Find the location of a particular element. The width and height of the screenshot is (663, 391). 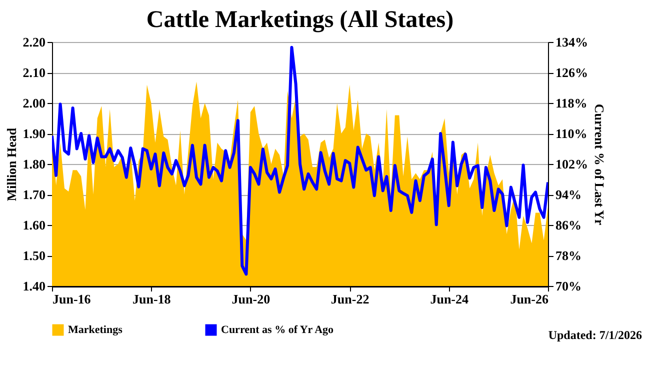

chart-title: Cattle Marketings (All States) is located at coordinates (300, 20).